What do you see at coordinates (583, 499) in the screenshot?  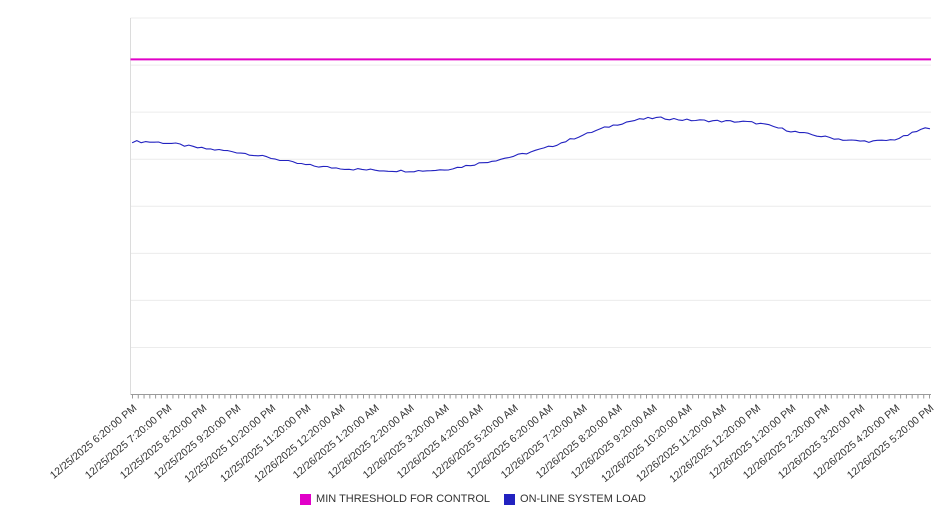 I see `legend-label-system-load: ON-LINE SYSTEM LOAD` at bounding box center [583, 499].